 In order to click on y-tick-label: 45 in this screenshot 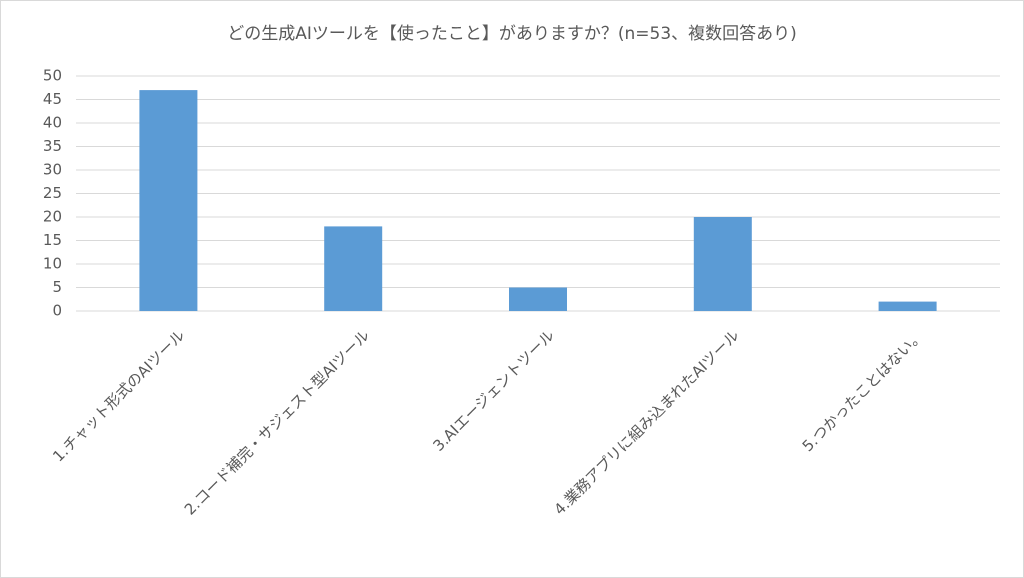, I will do `click(52, 99)`.